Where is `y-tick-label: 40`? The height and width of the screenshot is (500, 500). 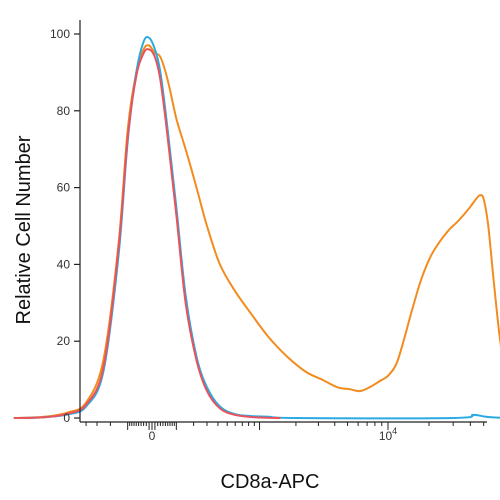
y-tick-label: 40 is located at coordinates (64, 264).